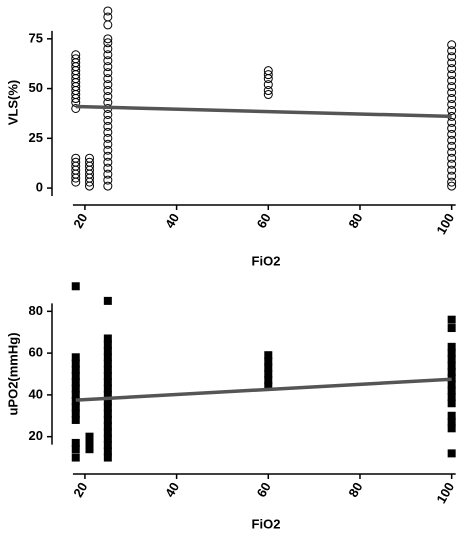 The height and width of the screenshot is (536, 474). What do you see at coordinates (36, 37) in the screenshot?
I see `y-tick-label: 75` at bounding box center [36, 37].